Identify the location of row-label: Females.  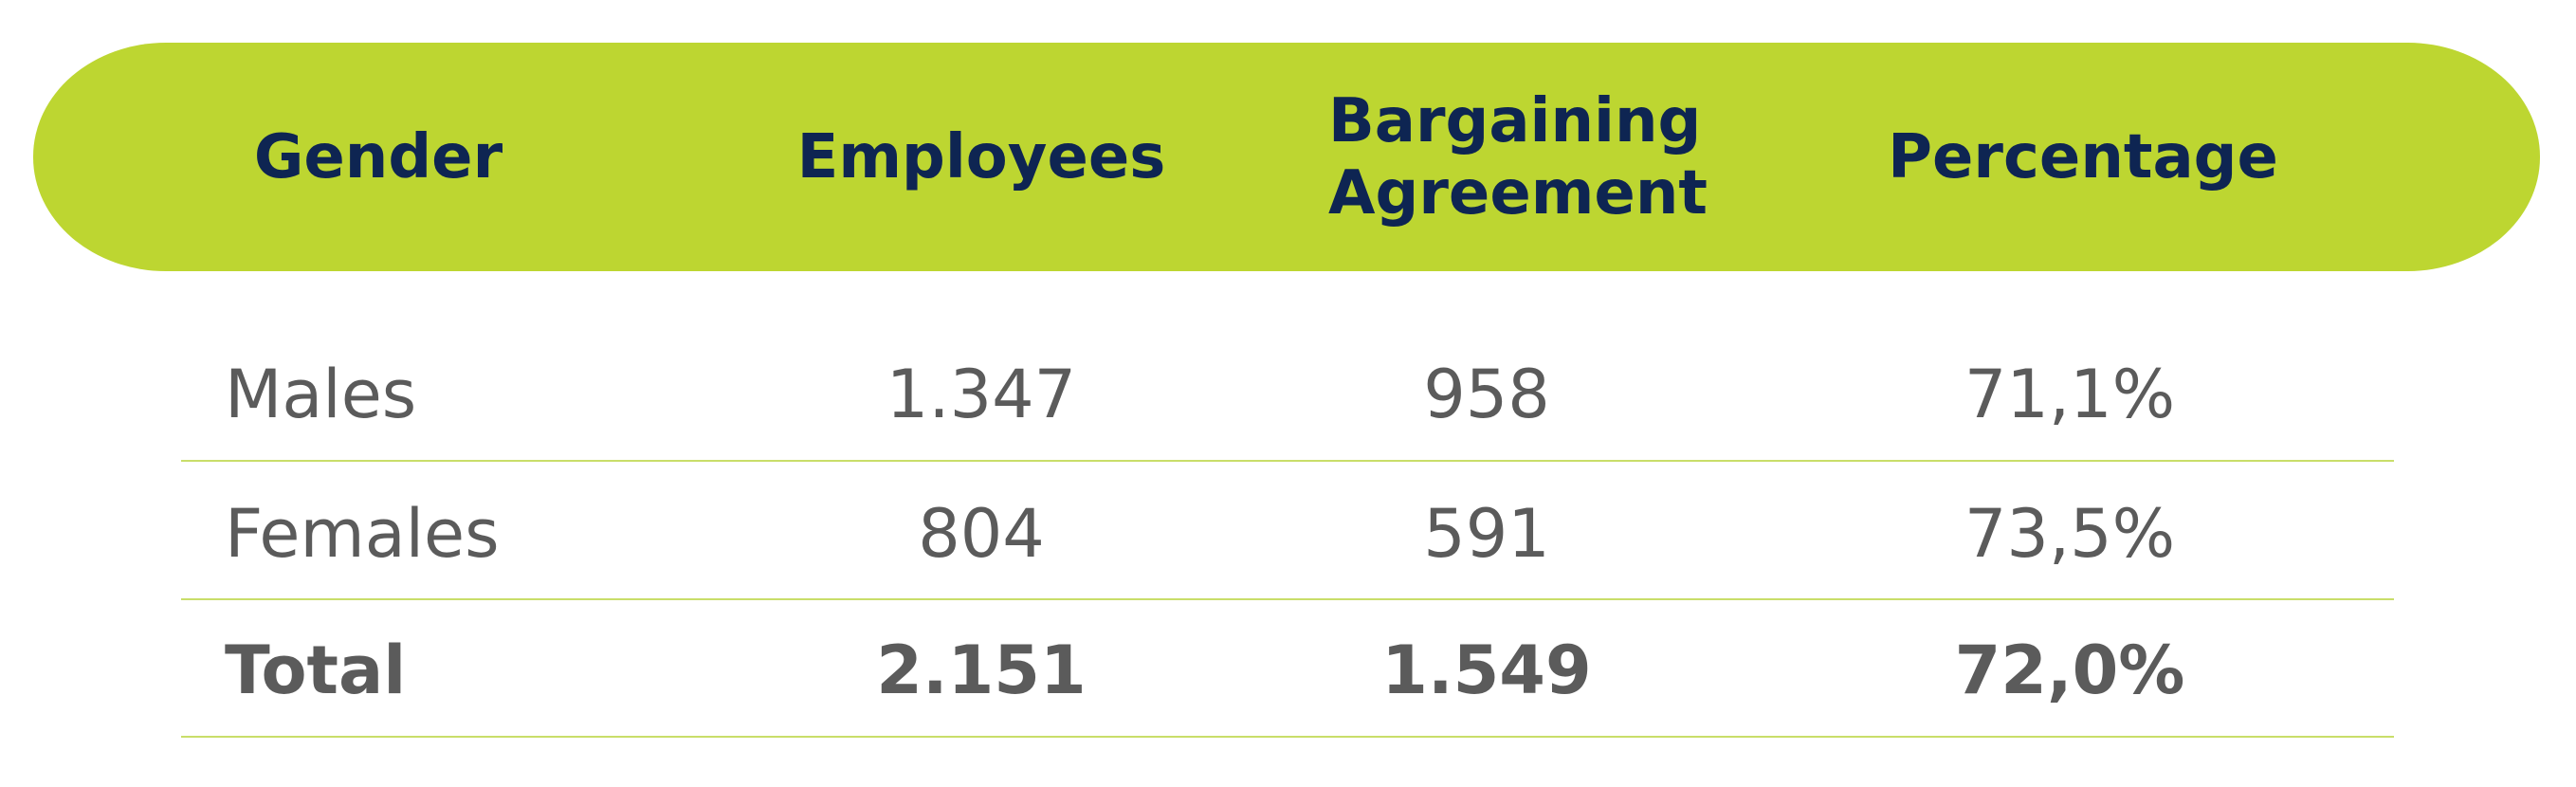
(362, 534).